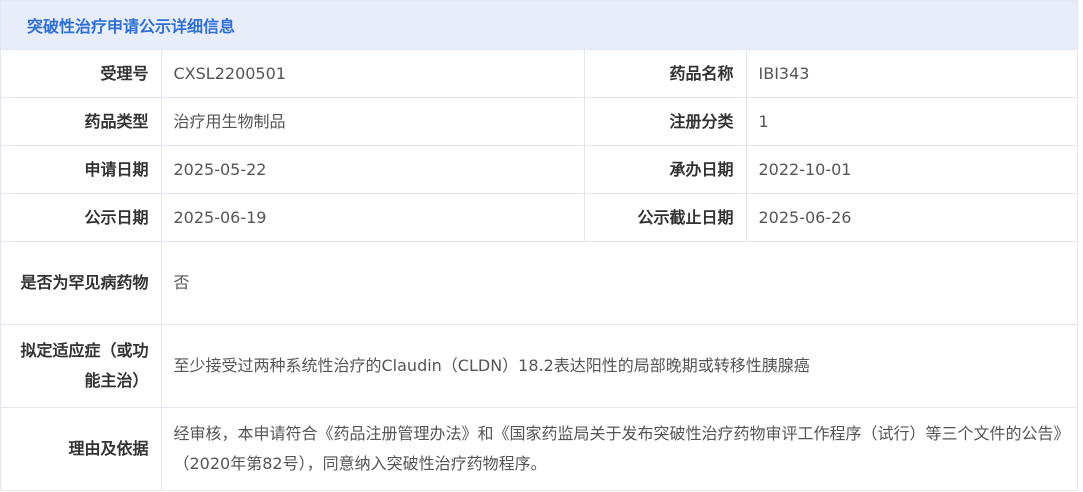 The width and height of the screenshot is (1083, 492). I want to click on field-label: 注册分类, so click(665, 121).